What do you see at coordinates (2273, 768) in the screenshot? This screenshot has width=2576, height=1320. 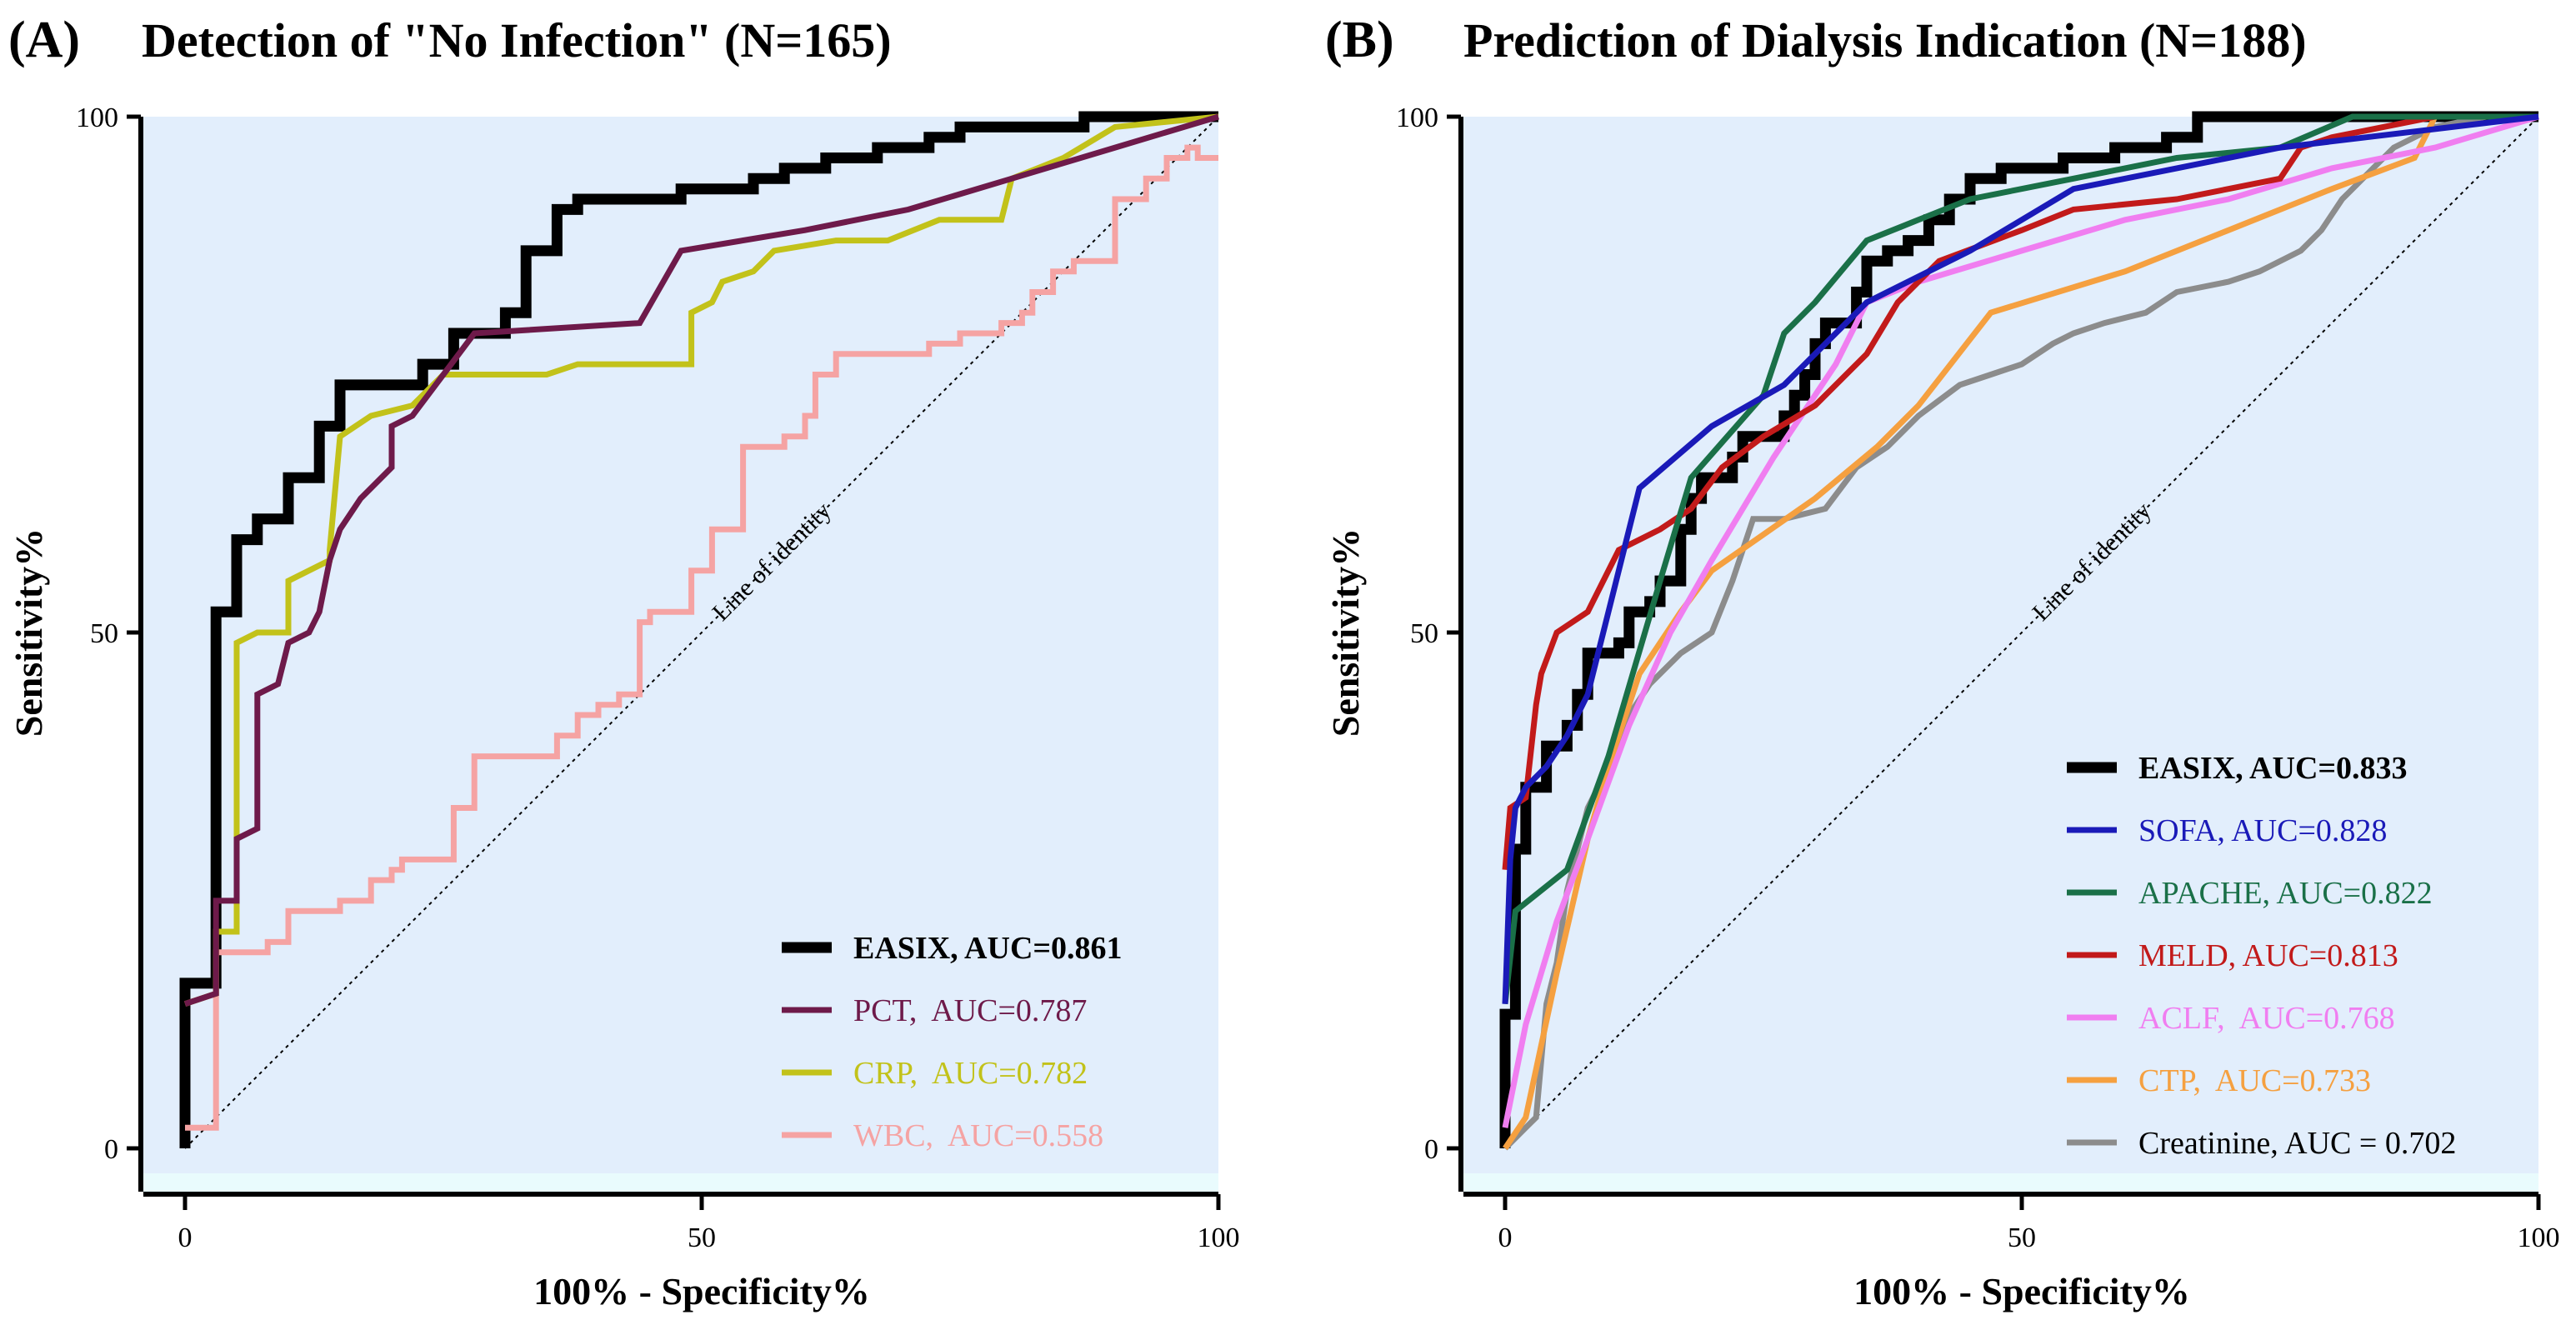 I see `legend-label-easix: EASIX, AUC=0.833` at bounding box center [2273, 768].